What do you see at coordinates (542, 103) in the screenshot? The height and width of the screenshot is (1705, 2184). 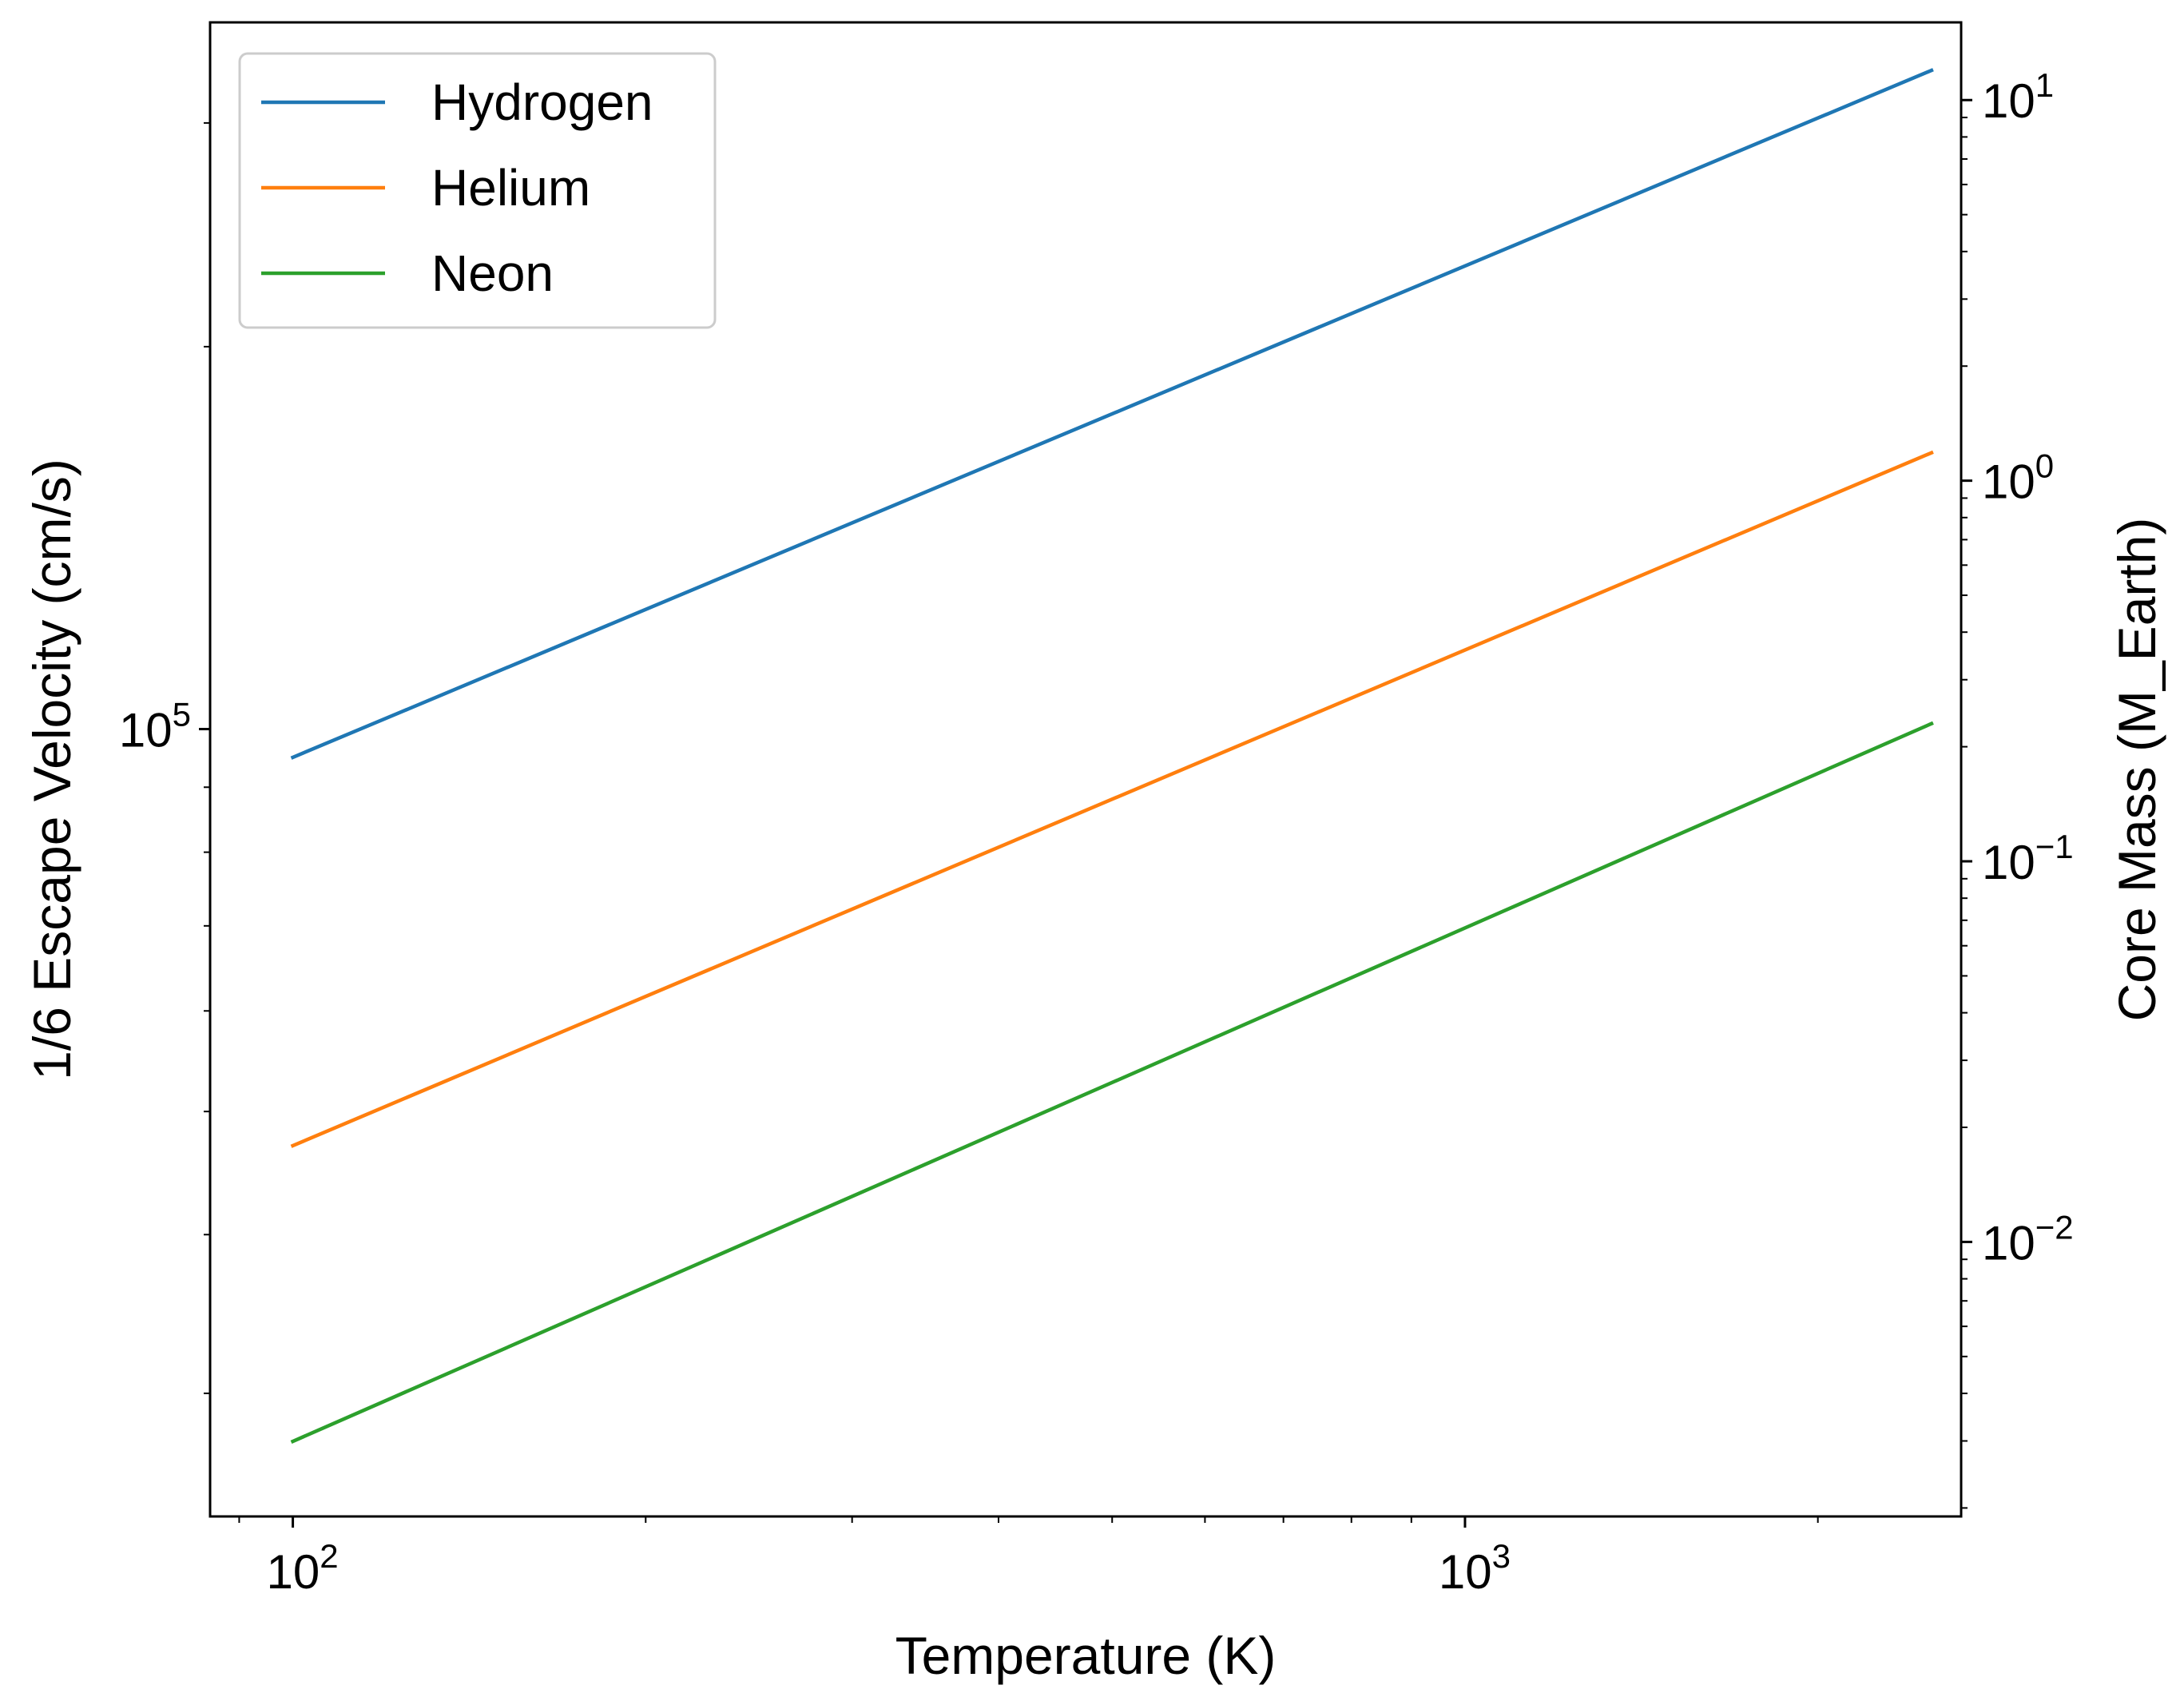 I see `legend-label-hydrogen: Hydrogen` at bounding box center [542, 103].